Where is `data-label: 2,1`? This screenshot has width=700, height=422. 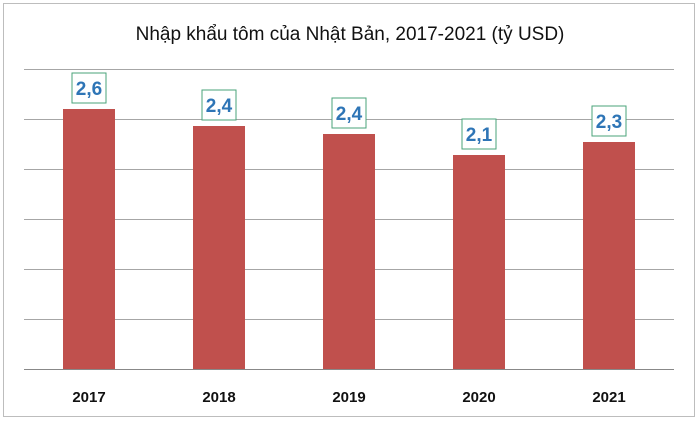 data-label: 2,1 is located at coordinates (479, 135).